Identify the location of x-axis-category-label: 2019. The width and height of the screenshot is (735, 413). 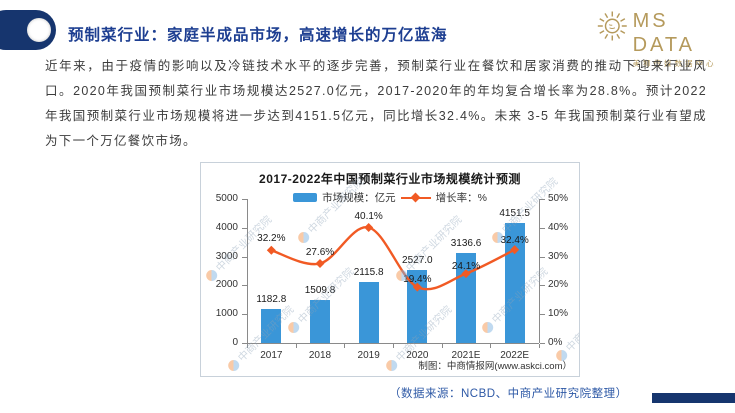
(368, 355).